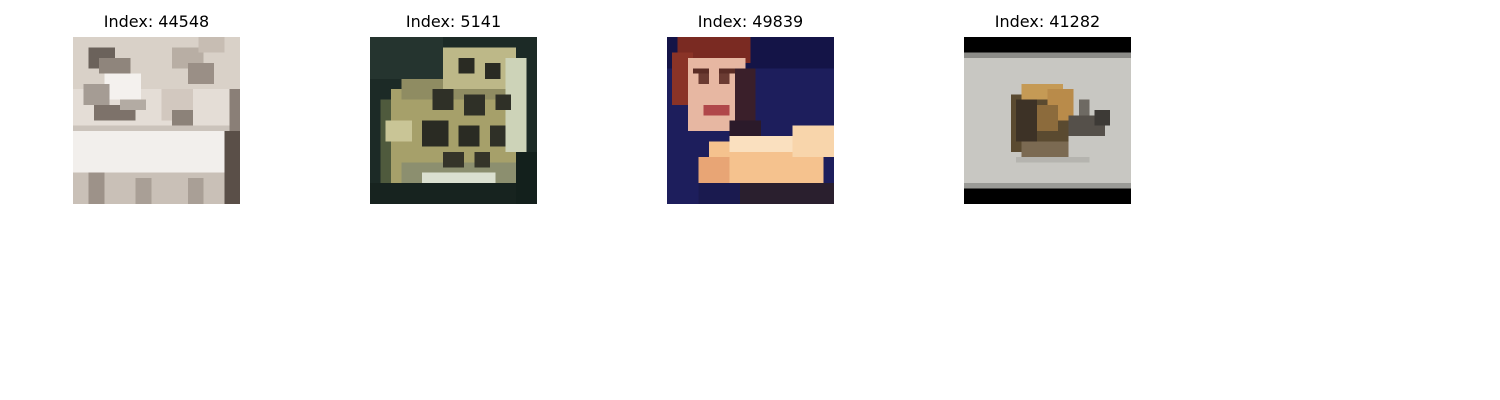 This screenshot has width=1500, height=400. I want to click on panel-title: Index: 49839, so click(750, 21).